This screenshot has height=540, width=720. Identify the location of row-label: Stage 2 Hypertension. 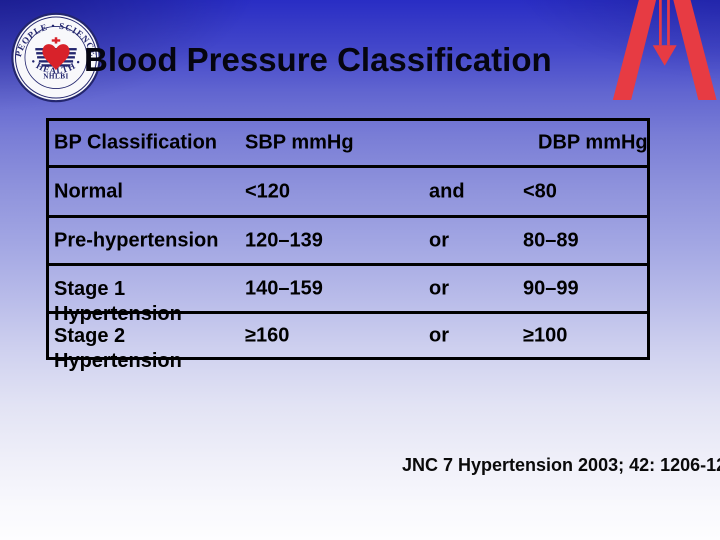
(118, 349).